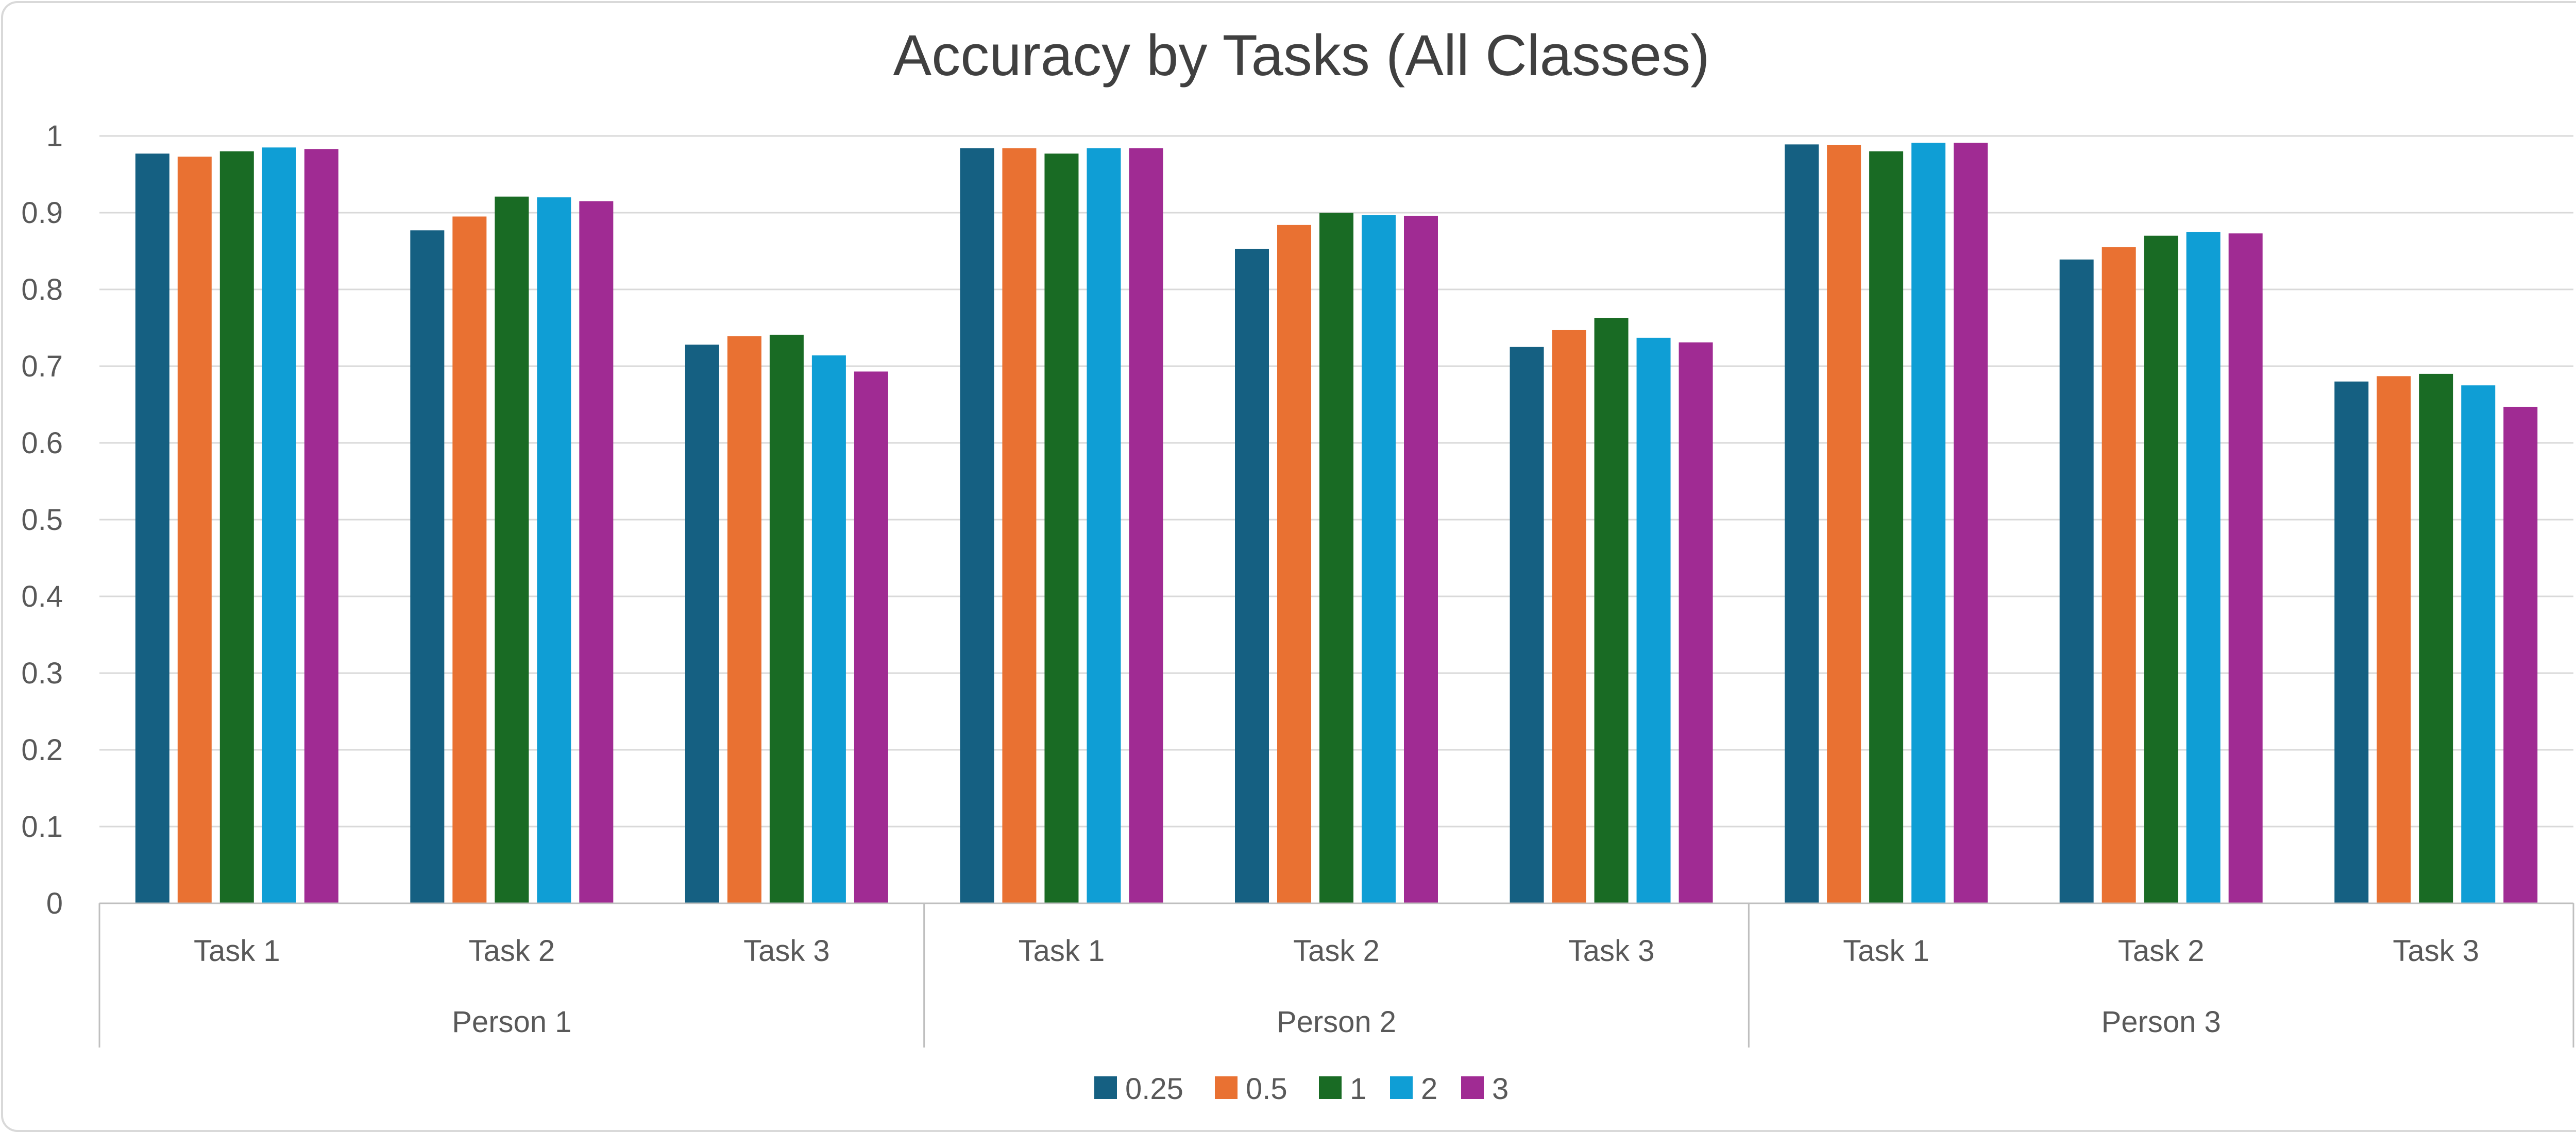  Describe the element at coordinates (427, 566) in the screenshot. I see `bar-series-0.25-cat-2` at that location.